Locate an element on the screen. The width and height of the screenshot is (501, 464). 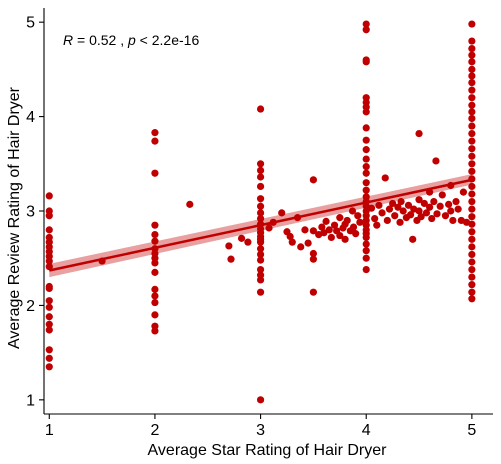
y-tick-label: 1 is located at coordinates (30, 400).